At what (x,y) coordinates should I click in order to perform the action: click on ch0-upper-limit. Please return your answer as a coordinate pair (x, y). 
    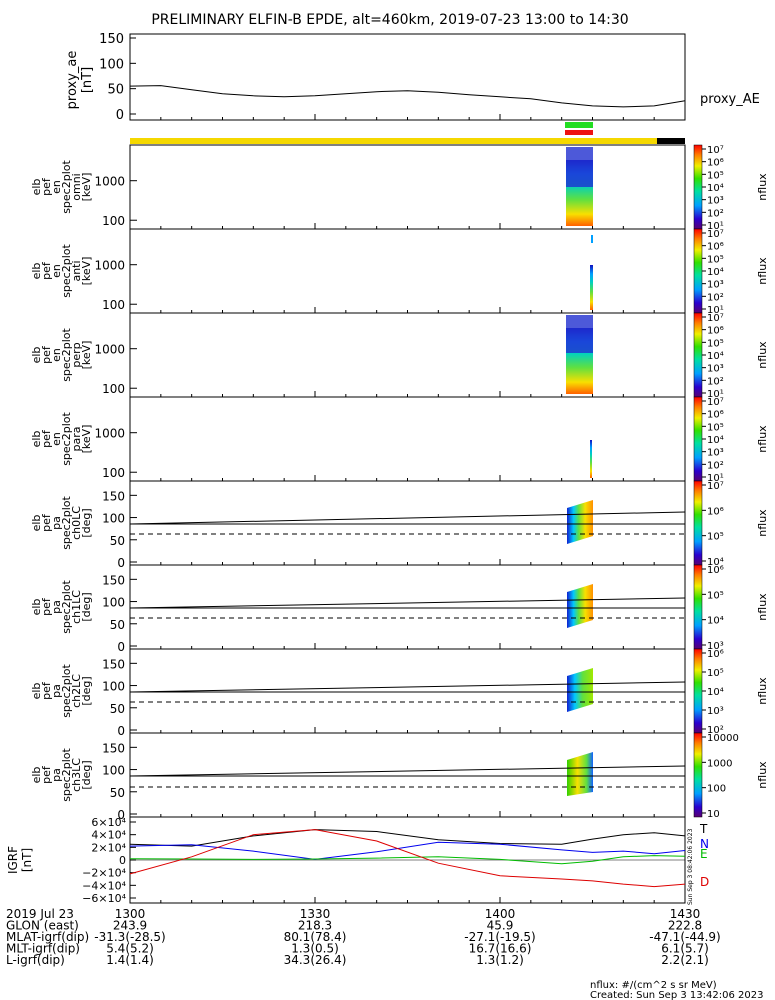
    Looking at the image, I should click on (407, 518).